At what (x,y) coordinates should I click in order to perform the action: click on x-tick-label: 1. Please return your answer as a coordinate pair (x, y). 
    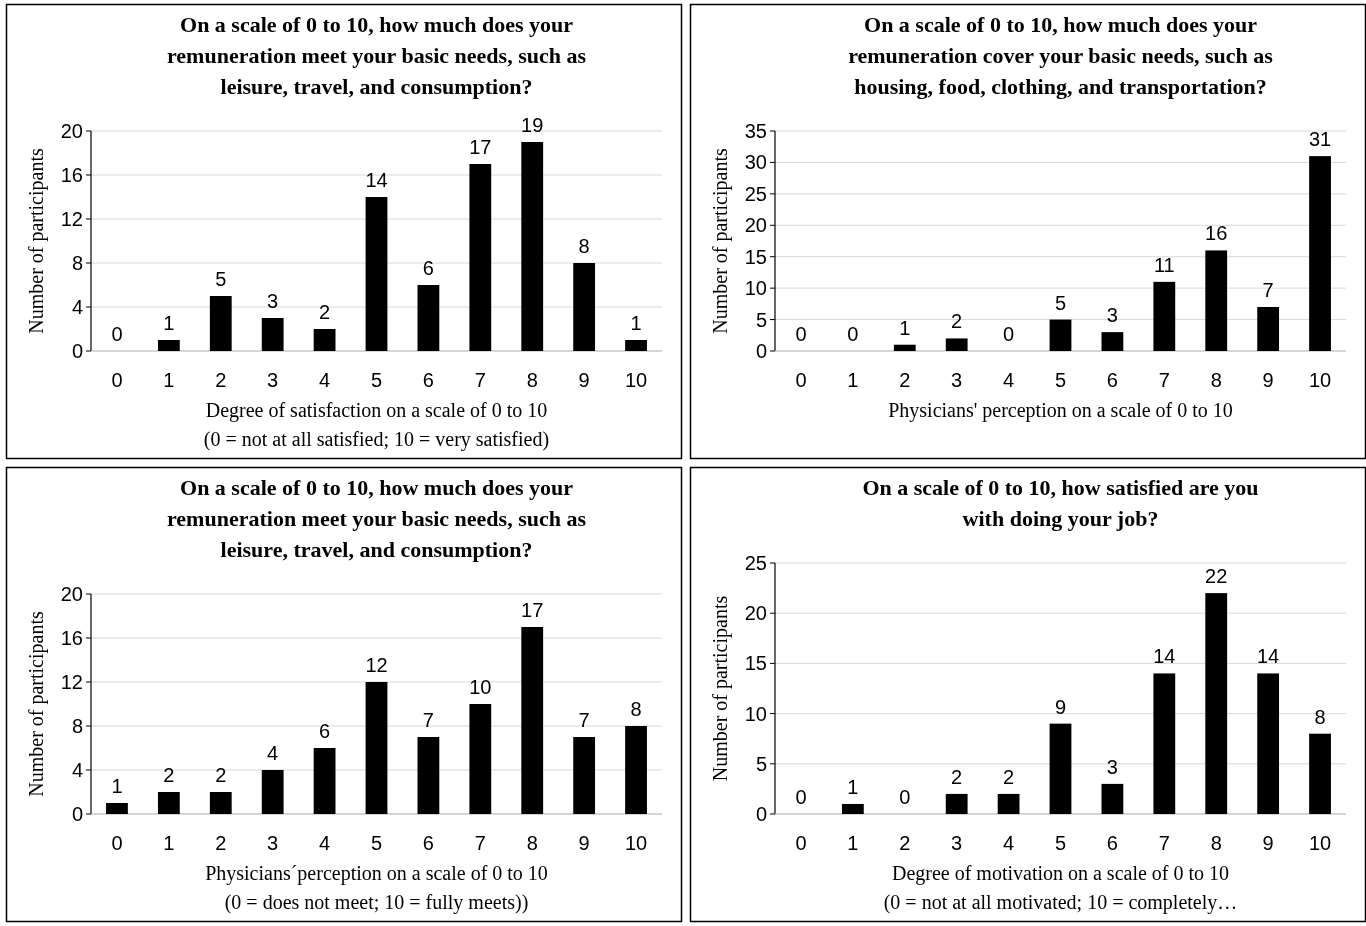
    Looking at the image, I should click on (169, 380).